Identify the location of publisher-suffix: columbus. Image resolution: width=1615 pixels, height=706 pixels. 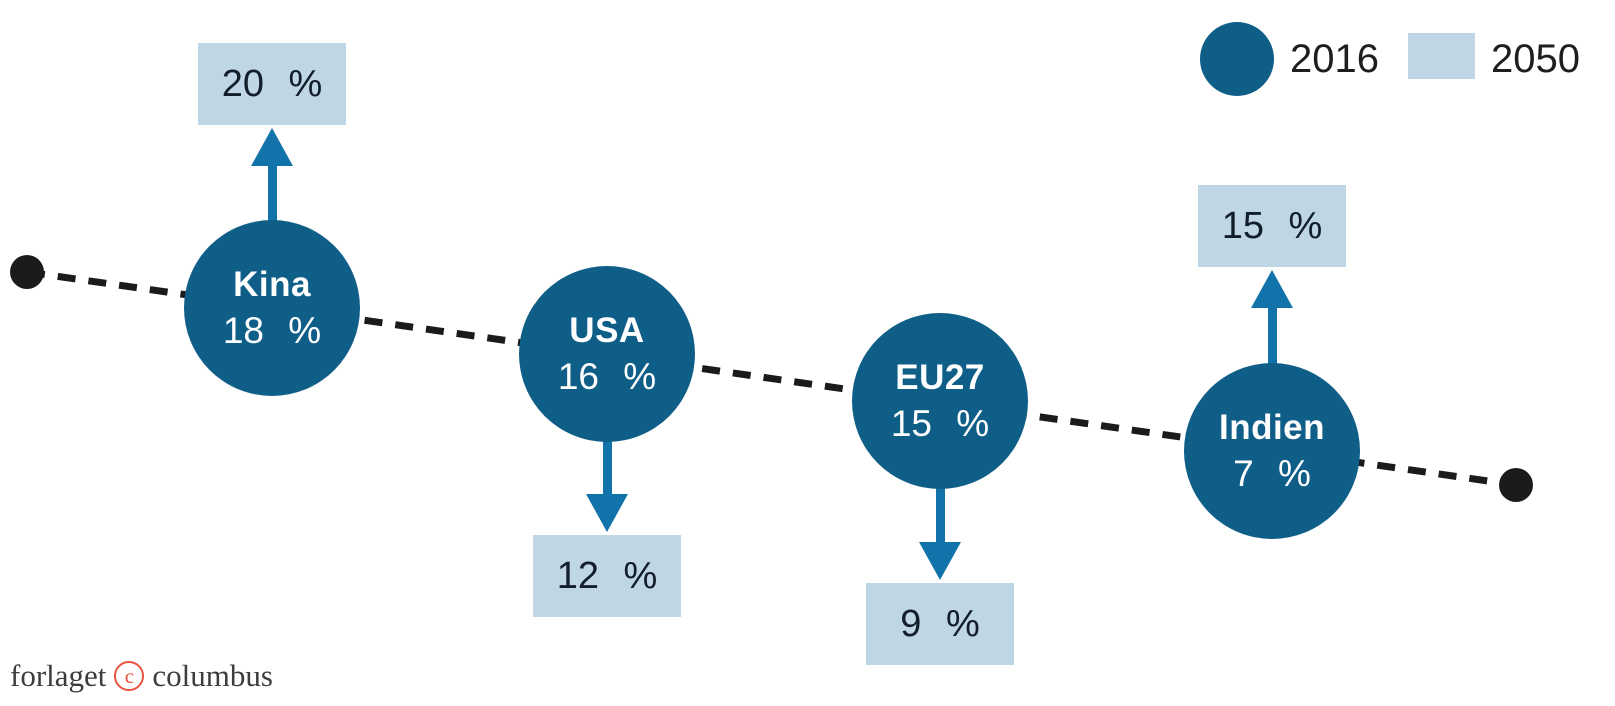
(212, 675).